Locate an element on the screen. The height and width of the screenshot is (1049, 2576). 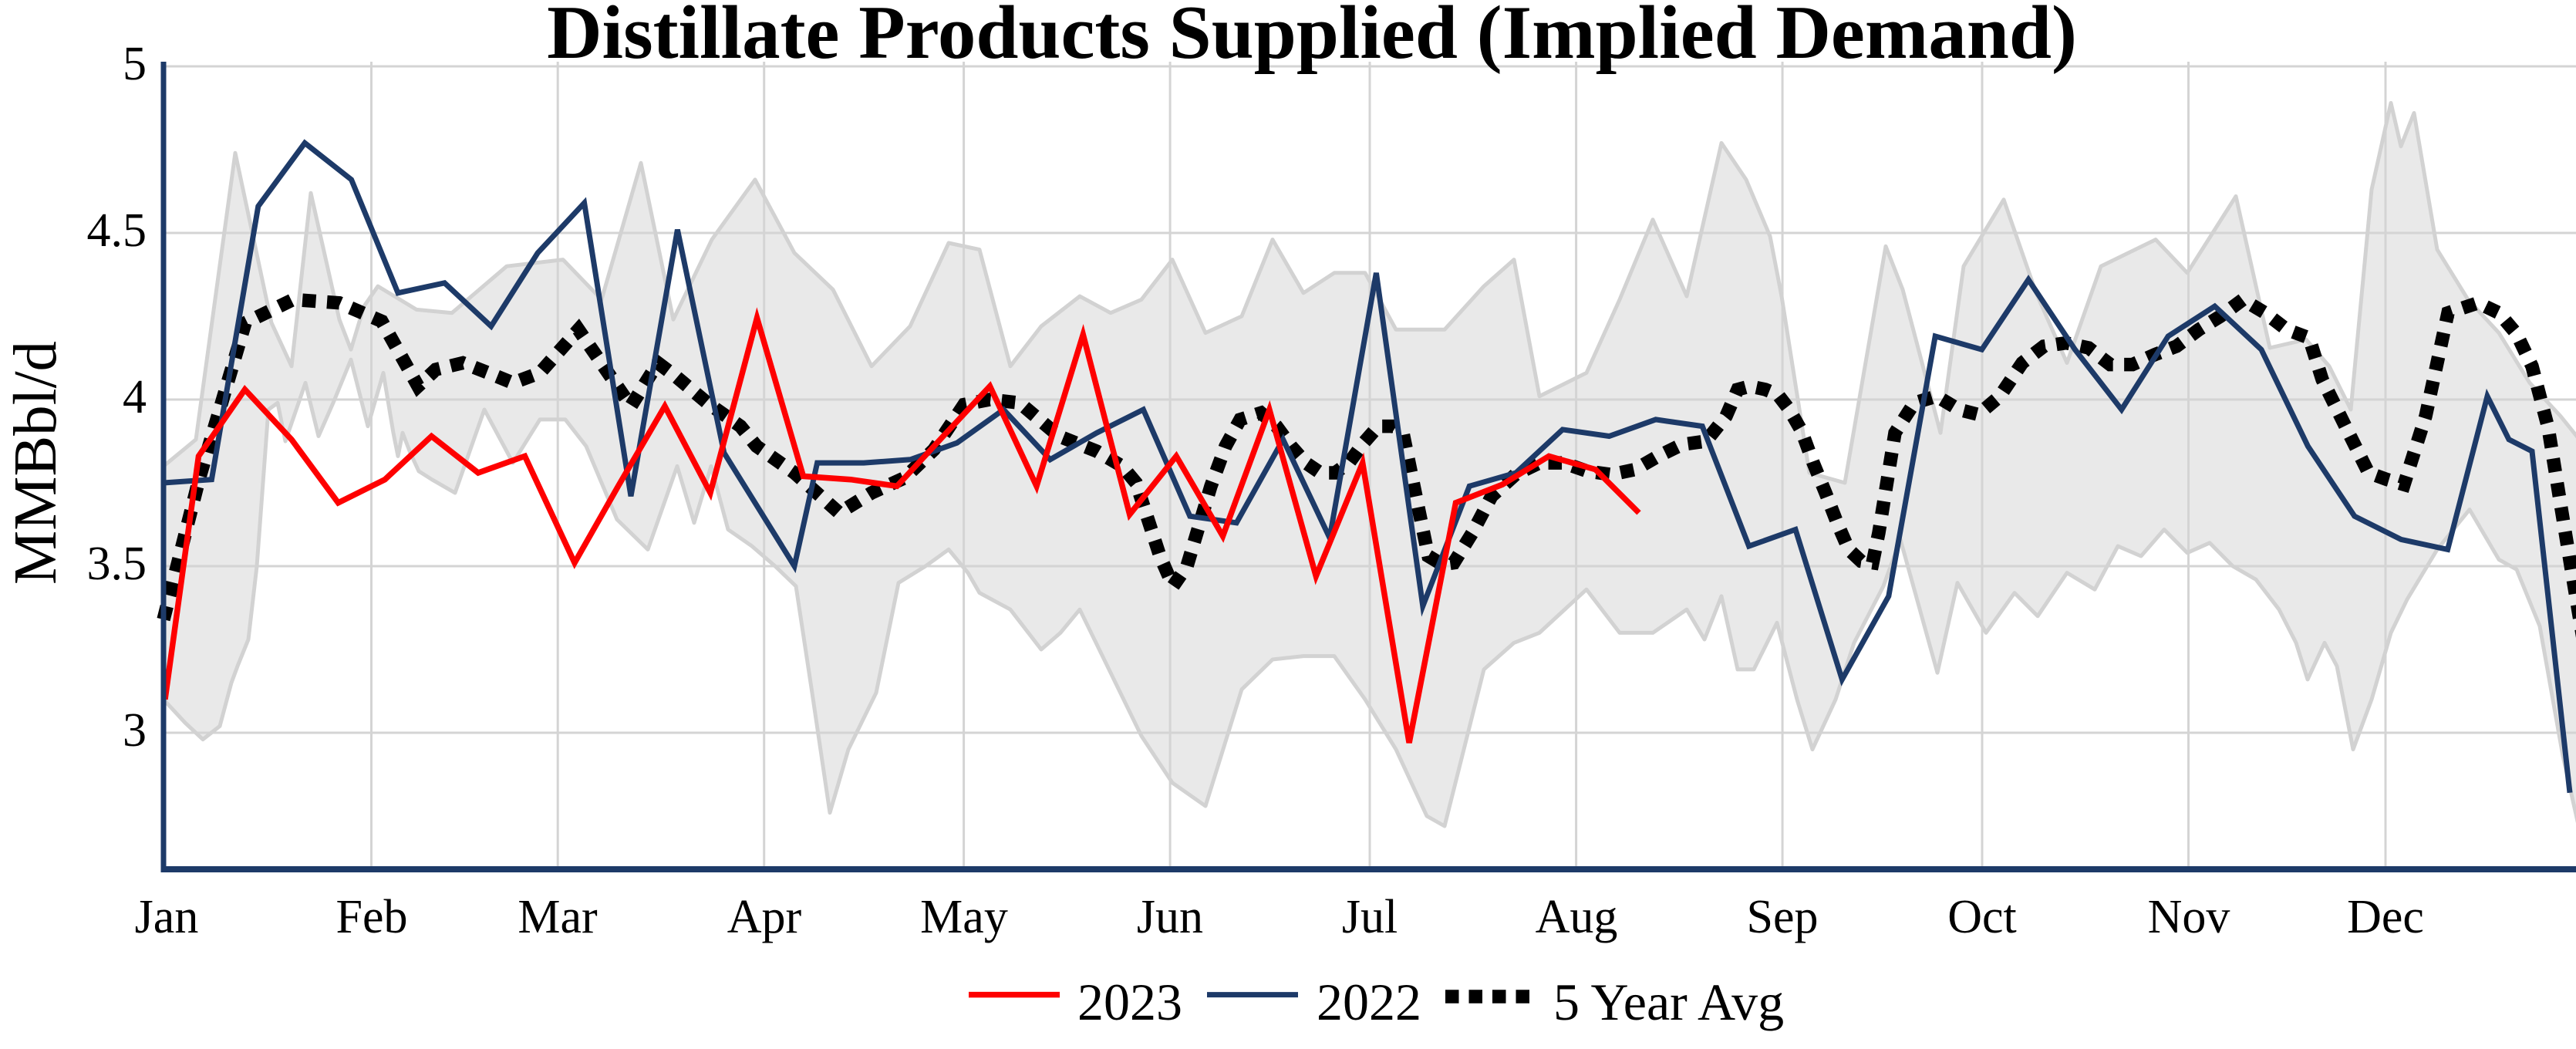
svg-text: Nov is located at coordinates (2189, 917).